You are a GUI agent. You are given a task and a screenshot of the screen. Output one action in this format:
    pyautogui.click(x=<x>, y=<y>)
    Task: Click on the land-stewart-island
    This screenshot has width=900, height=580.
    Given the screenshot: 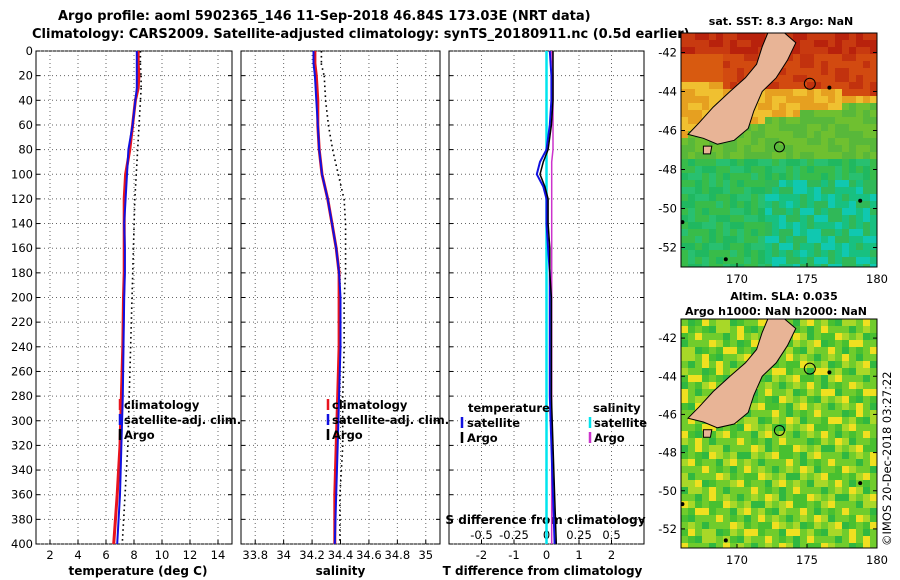 What is the action you would take?
    pyautogui.click(x=707, y=433)
    